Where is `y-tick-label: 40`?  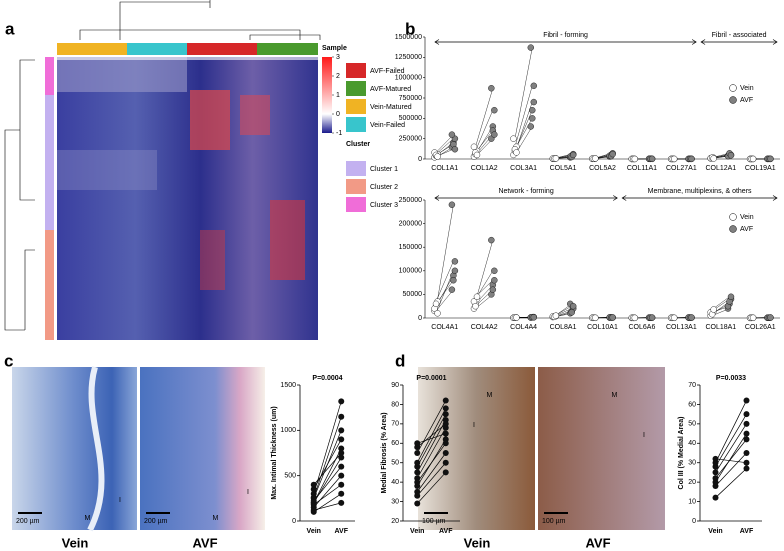
y-tick-label: 40 is located at coordinates (692, 443).